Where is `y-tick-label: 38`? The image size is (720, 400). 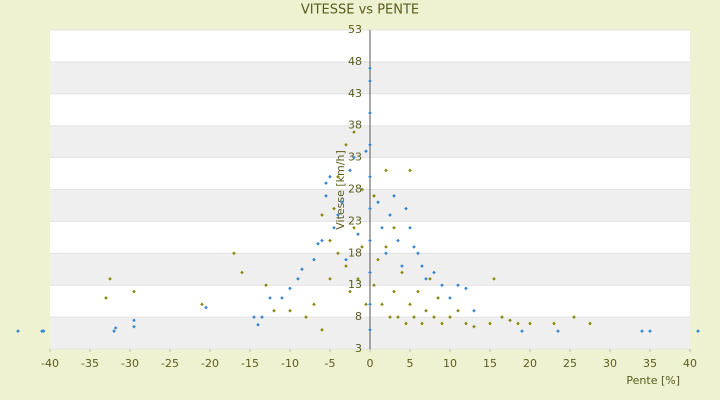 y-tick-label: 38 is located at coordinates (355, 125).